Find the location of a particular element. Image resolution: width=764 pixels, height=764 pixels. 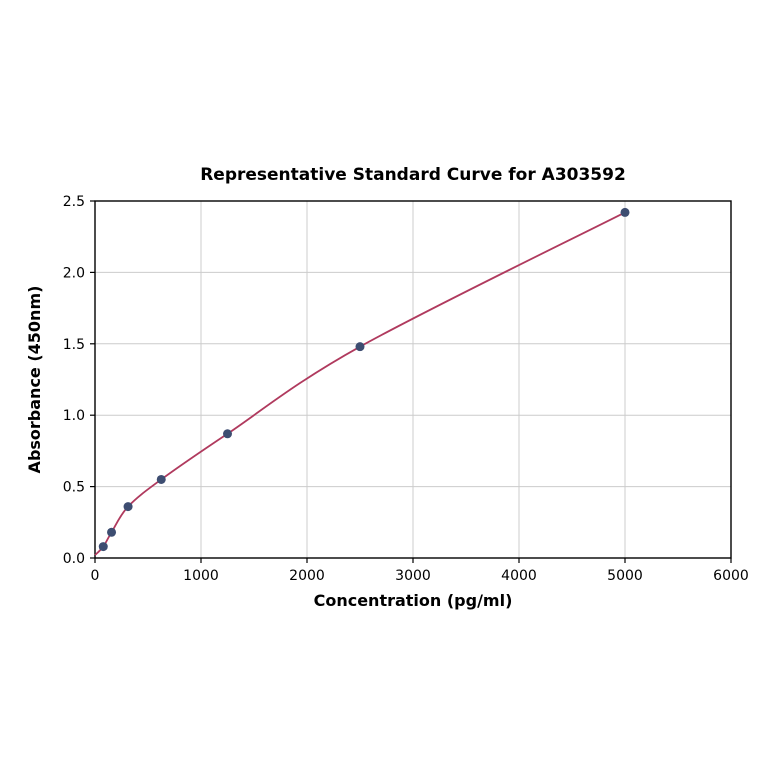

x-tick-label: 0 is located at coordinates (95, 576).